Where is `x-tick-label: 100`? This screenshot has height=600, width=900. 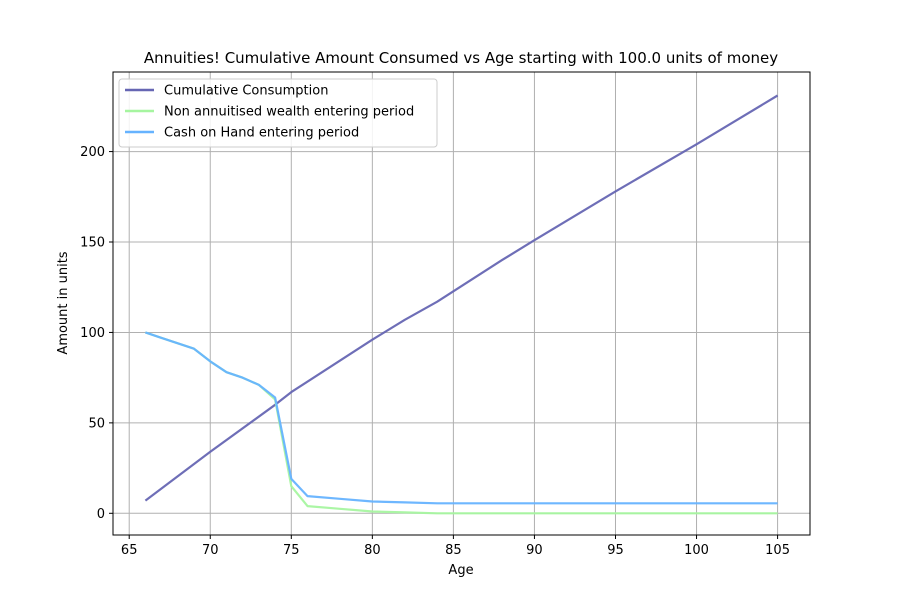 x-tick-label: 100 is located at coordinates (696, 550).